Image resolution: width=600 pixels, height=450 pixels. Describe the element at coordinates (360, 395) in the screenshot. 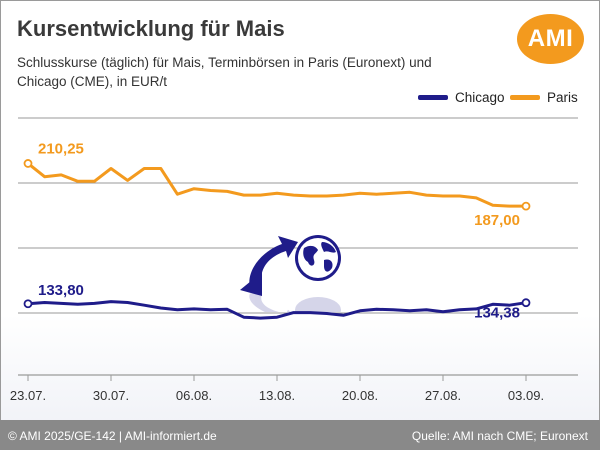

I see `x-tick-label: 20.08.` at that location.